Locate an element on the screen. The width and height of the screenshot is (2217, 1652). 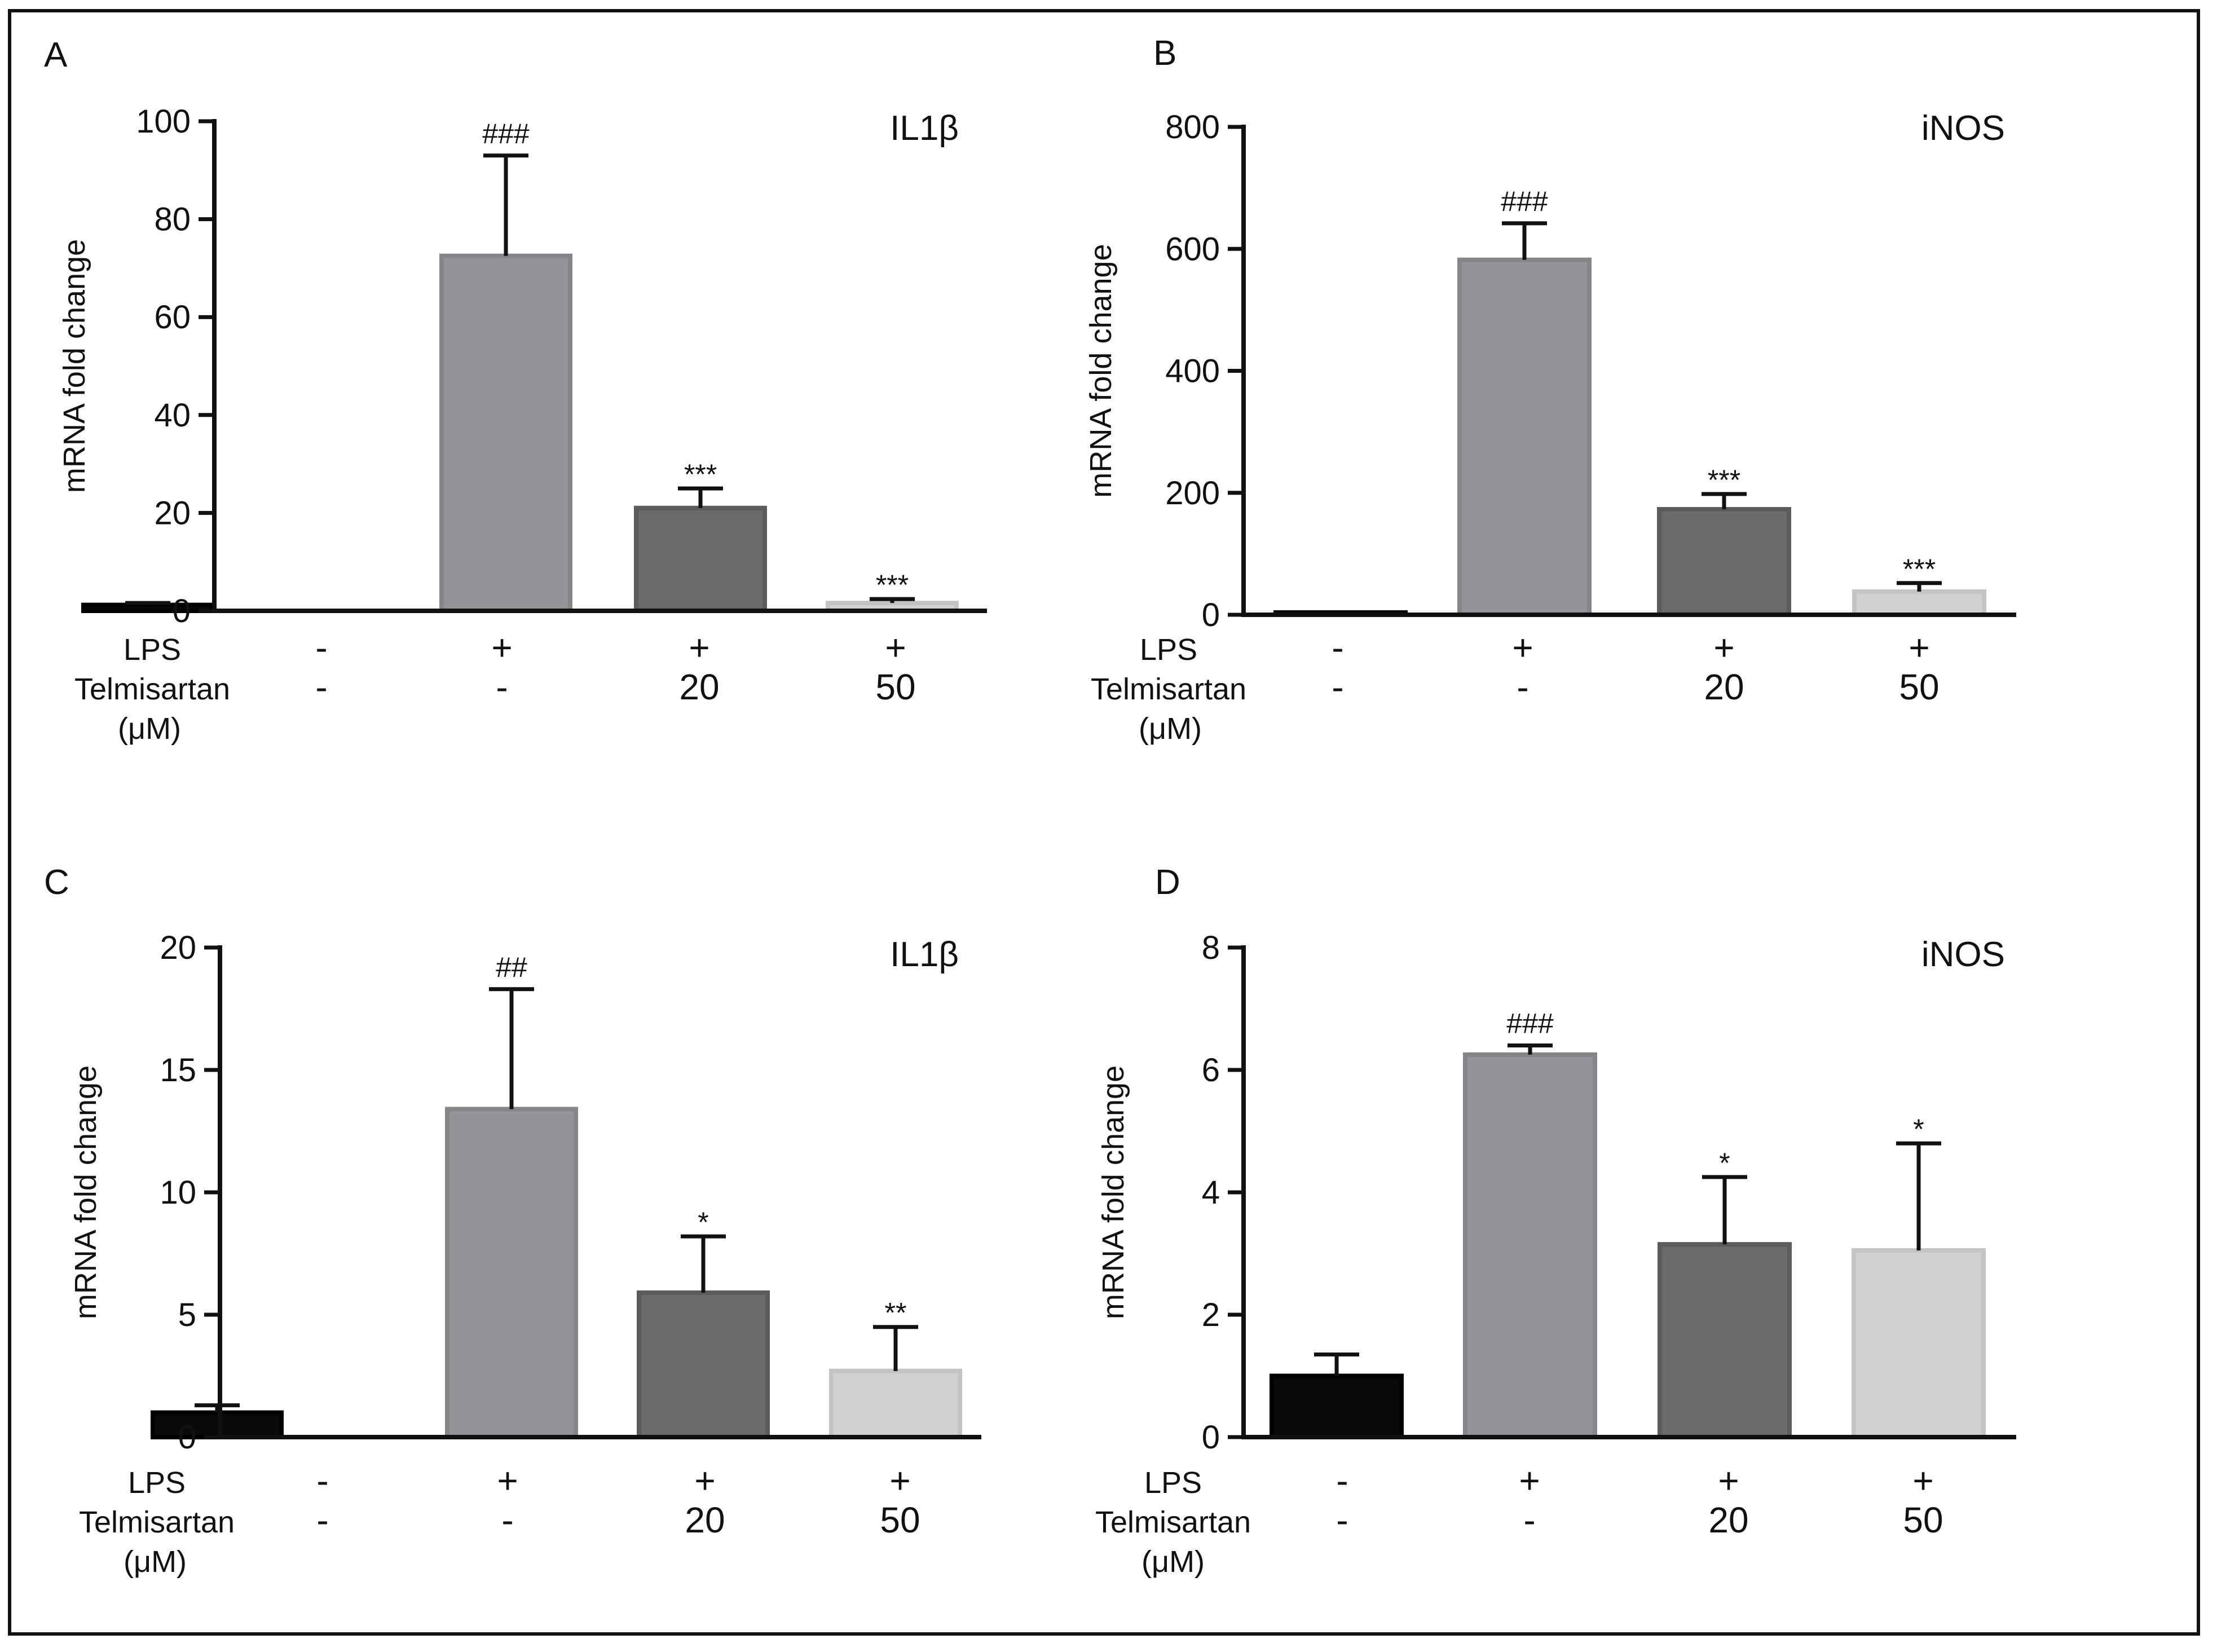
y-tick-label: 200 is located at coordinates (1192, 493).